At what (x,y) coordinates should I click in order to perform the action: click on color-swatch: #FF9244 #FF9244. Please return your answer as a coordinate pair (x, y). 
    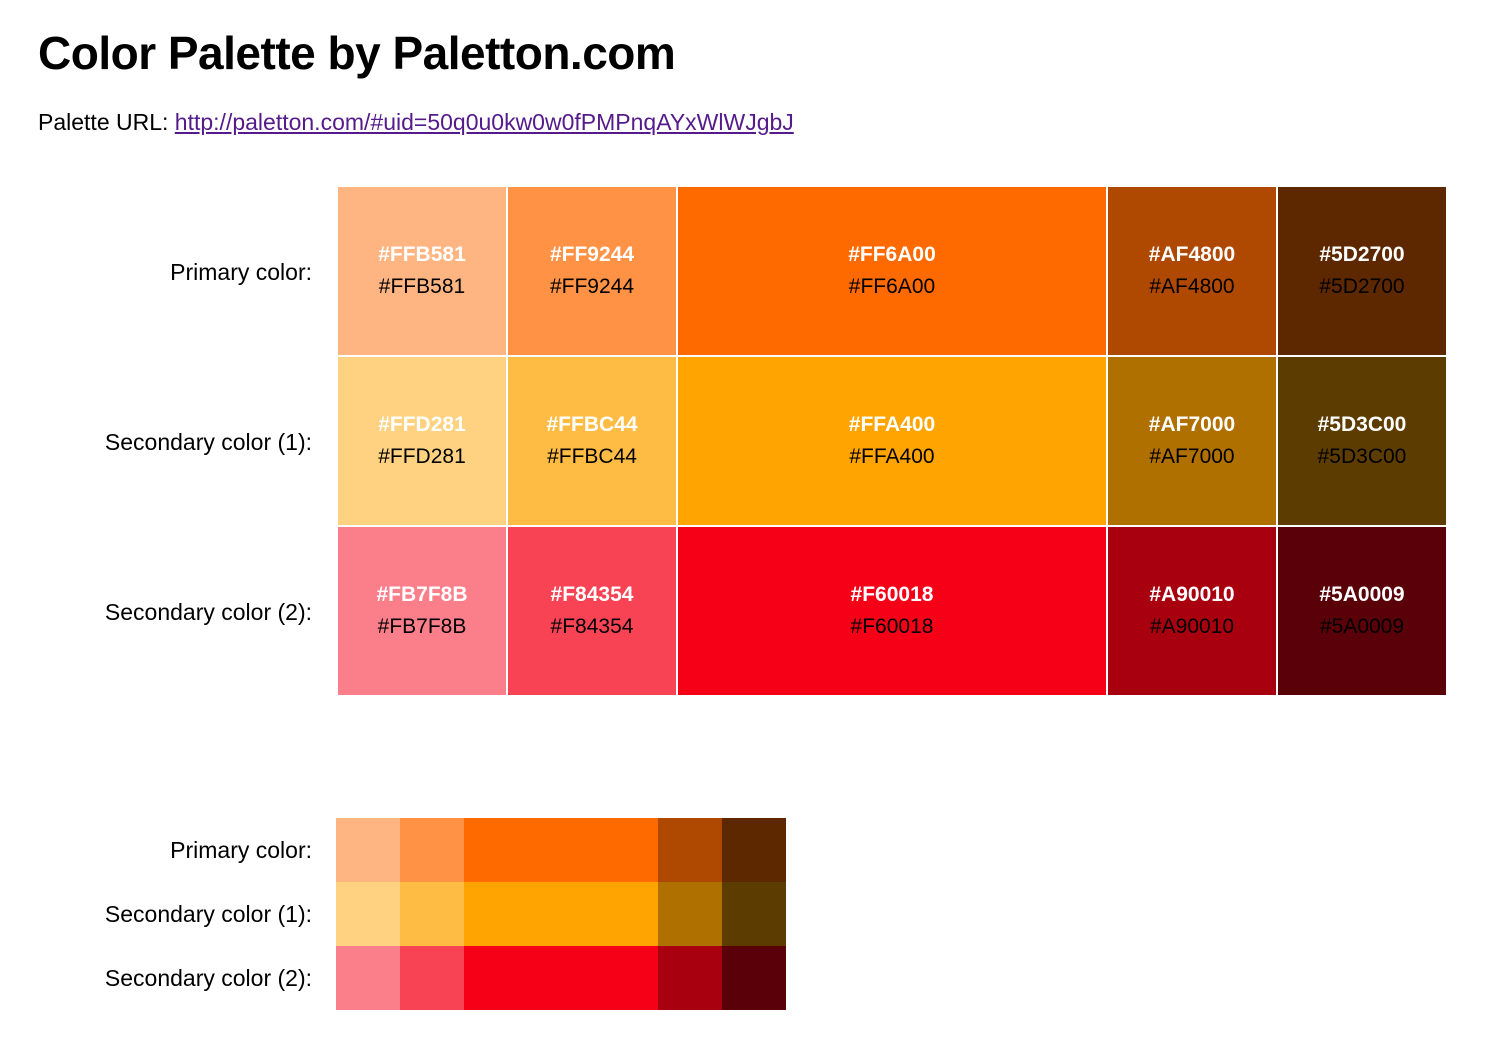
    Looking at the image, I should click on (592, 271).